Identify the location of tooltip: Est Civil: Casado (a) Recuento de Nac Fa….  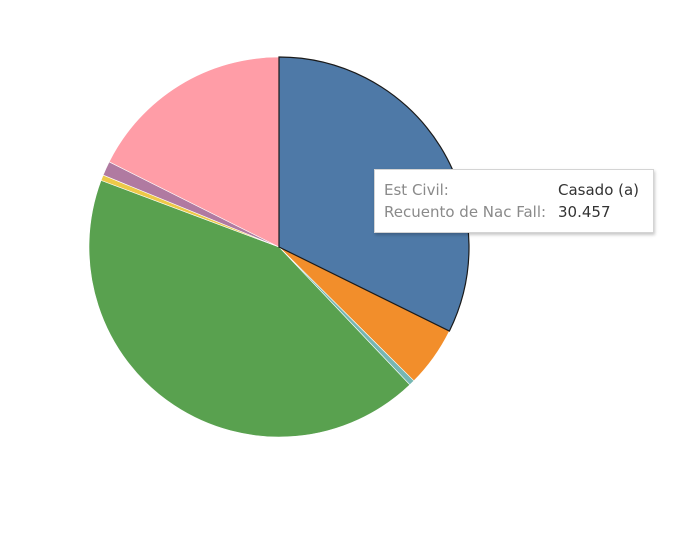
(514, 201).